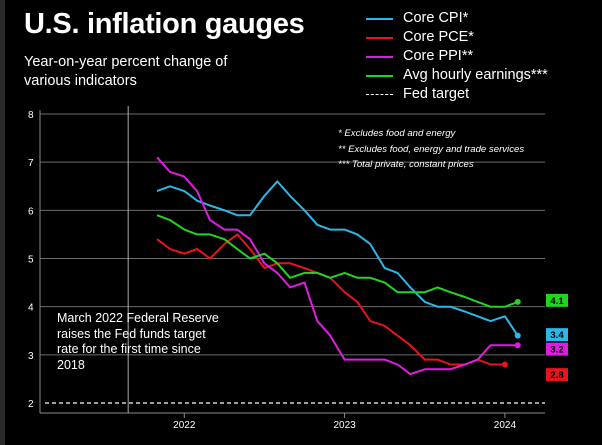  I want to click on series-end-point-avg-hourly-earnings, so click(517, 301).